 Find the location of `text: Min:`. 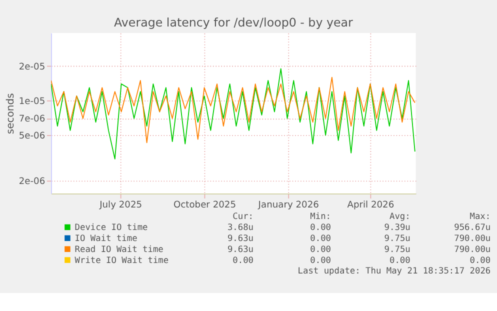

text: Min: is located at coordinates (321, 217).